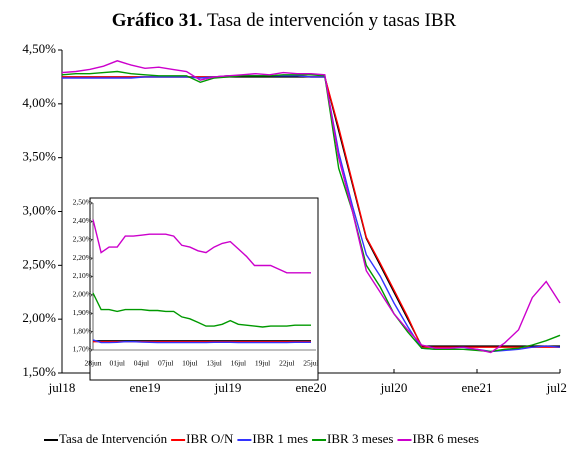 The width and height of the screenshot is (568, 451). I want to click on inset-y-tick-label: 2,10%, so click(82, 275).